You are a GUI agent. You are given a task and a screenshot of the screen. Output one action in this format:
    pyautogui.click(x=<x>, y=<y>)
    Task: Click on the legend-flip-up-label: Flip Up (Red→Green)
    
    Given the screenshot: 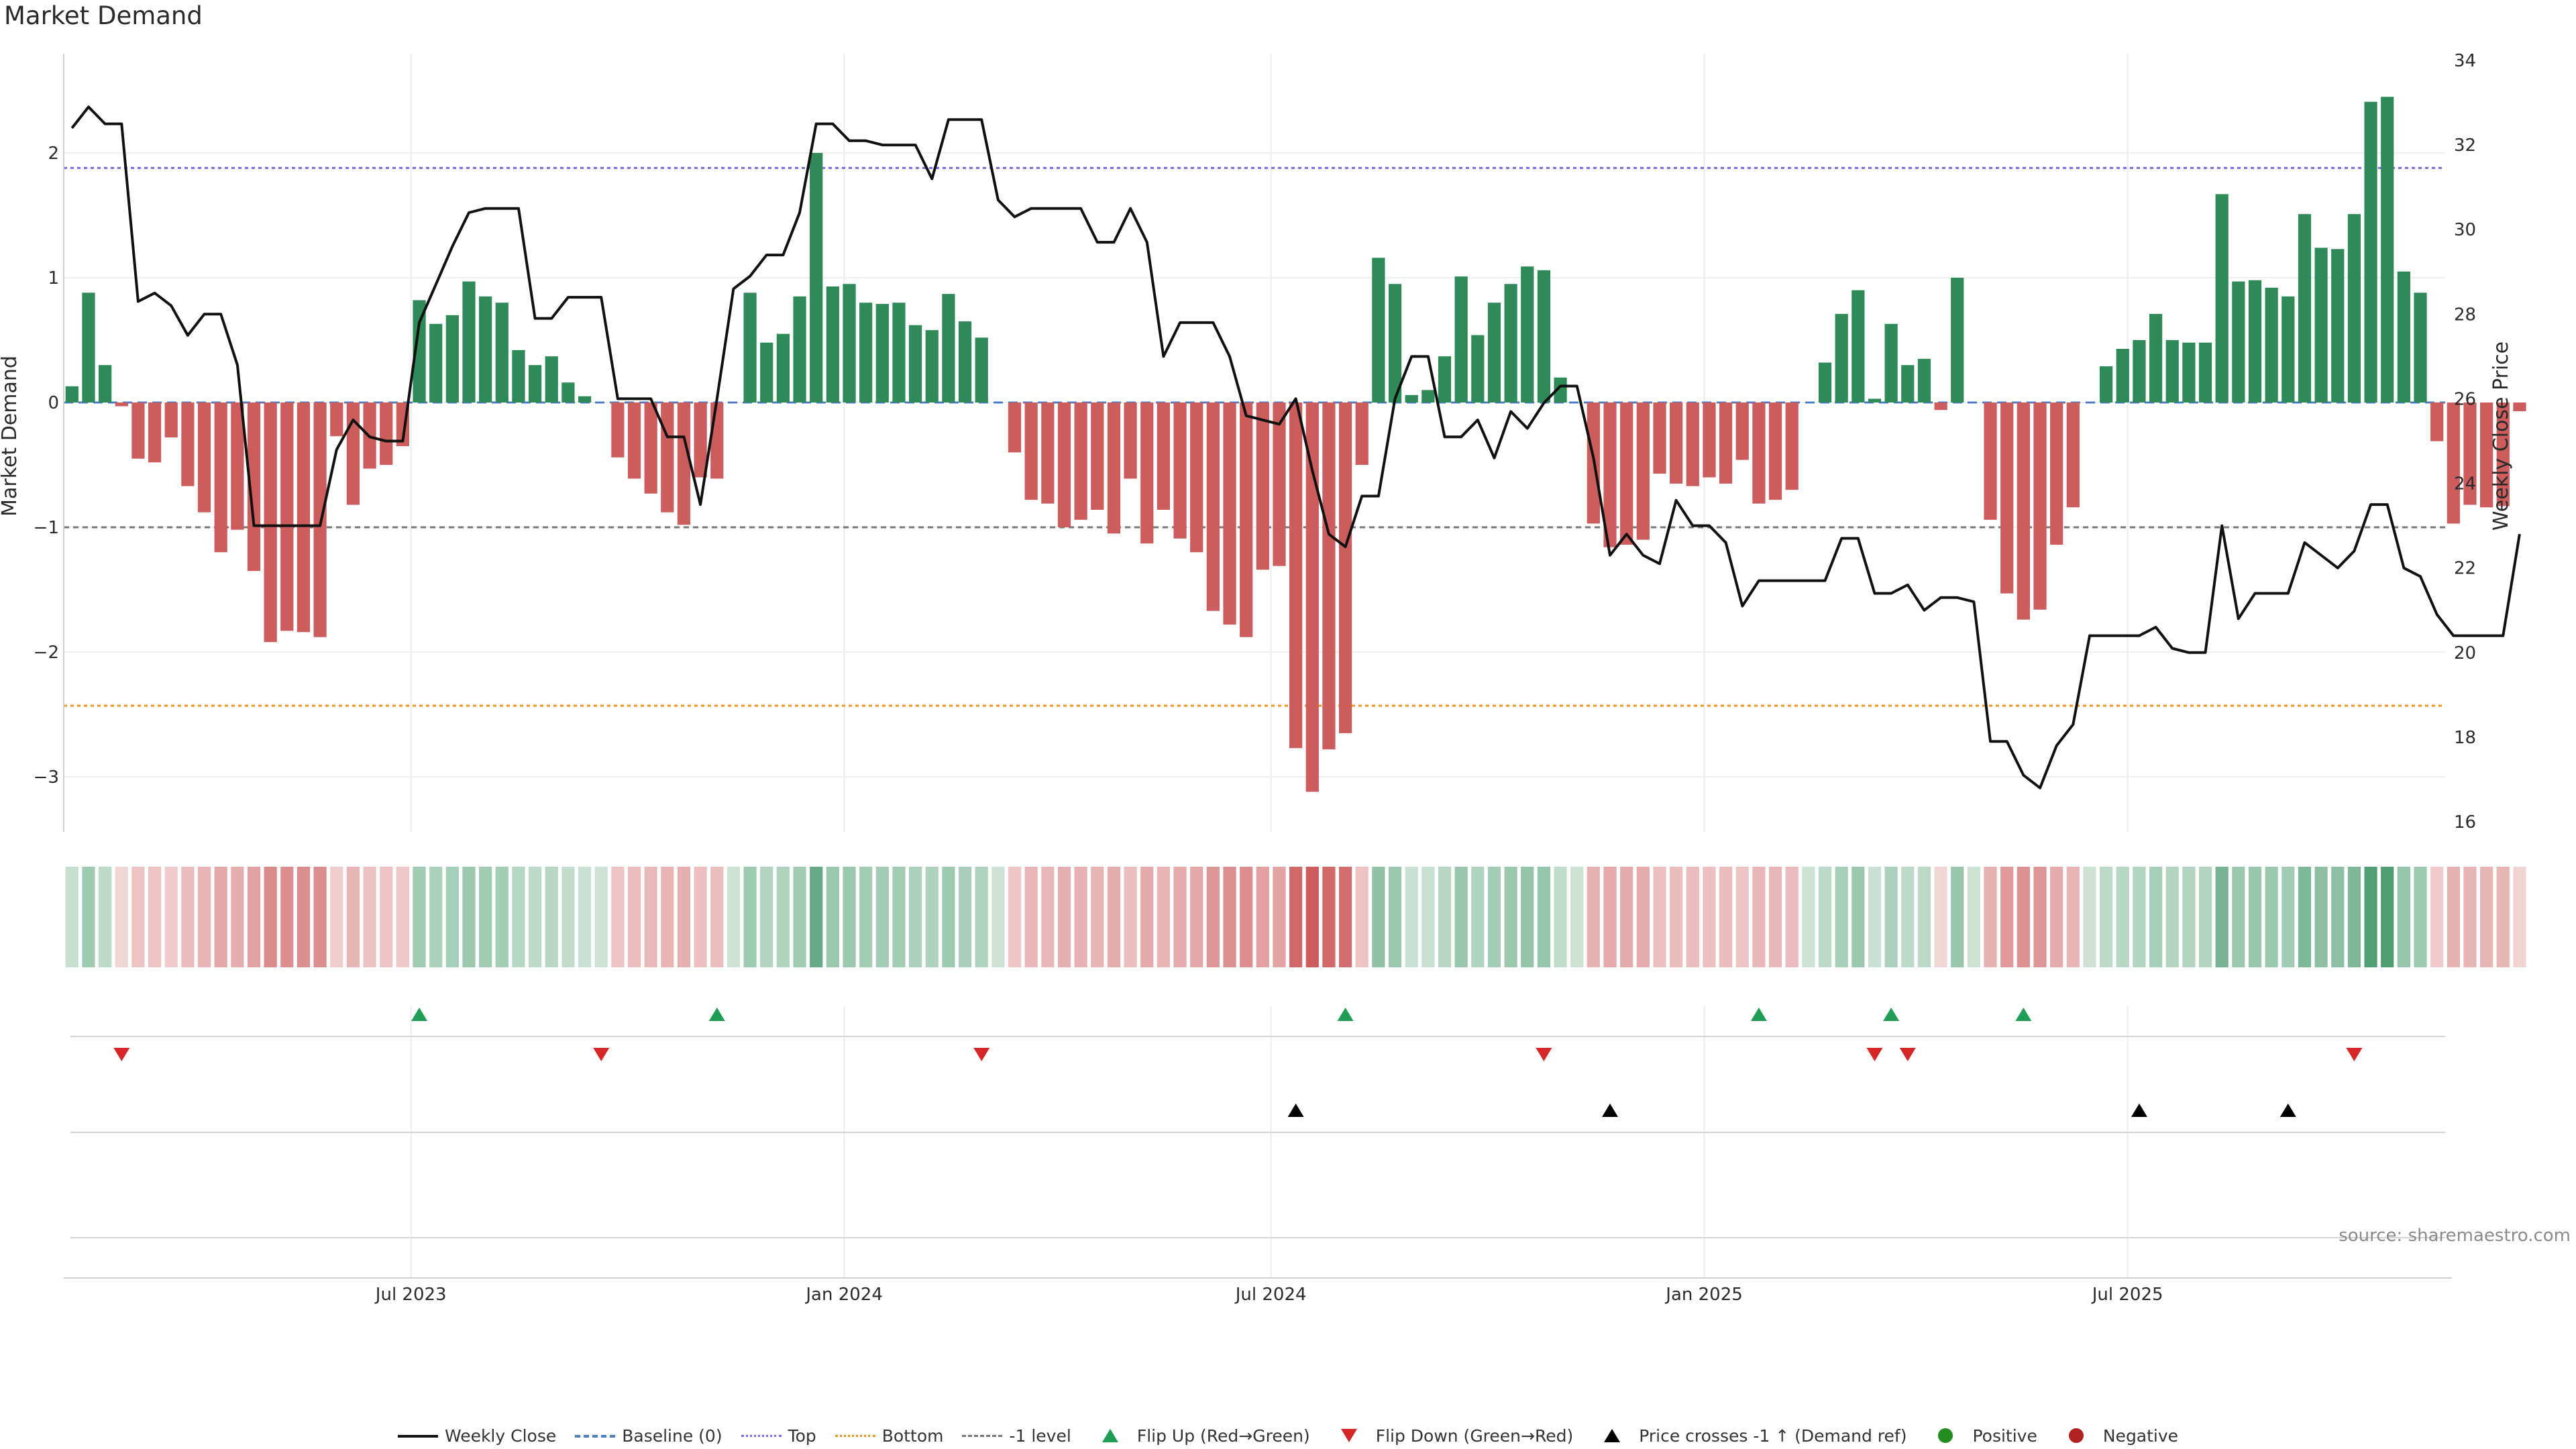 What is the action you would take?
    pyautogui.click(x=1223, y=1436)
    